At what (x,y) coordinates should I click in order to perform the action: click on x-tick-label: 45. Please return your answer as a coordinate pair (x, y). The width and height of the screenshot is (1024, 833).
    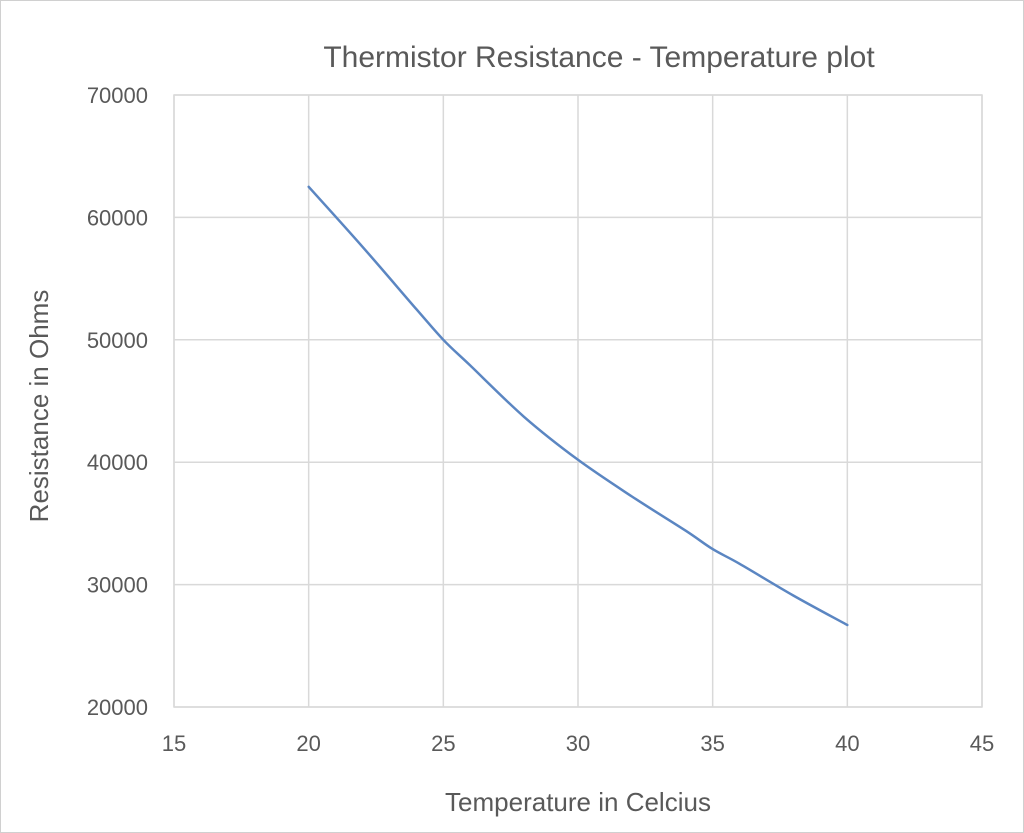
    Looking at the image, I should click on (982, 743).